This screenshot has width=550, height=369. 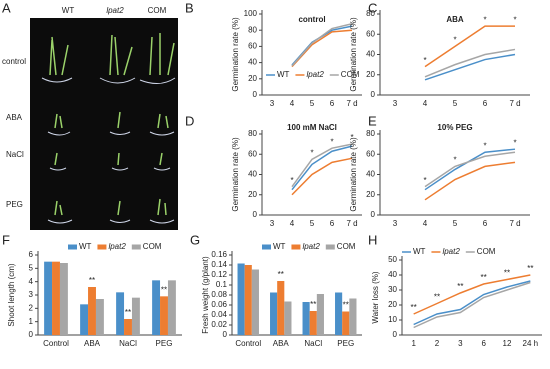 I want to click on x-tick-label: 2, so click(x=437, y=343).